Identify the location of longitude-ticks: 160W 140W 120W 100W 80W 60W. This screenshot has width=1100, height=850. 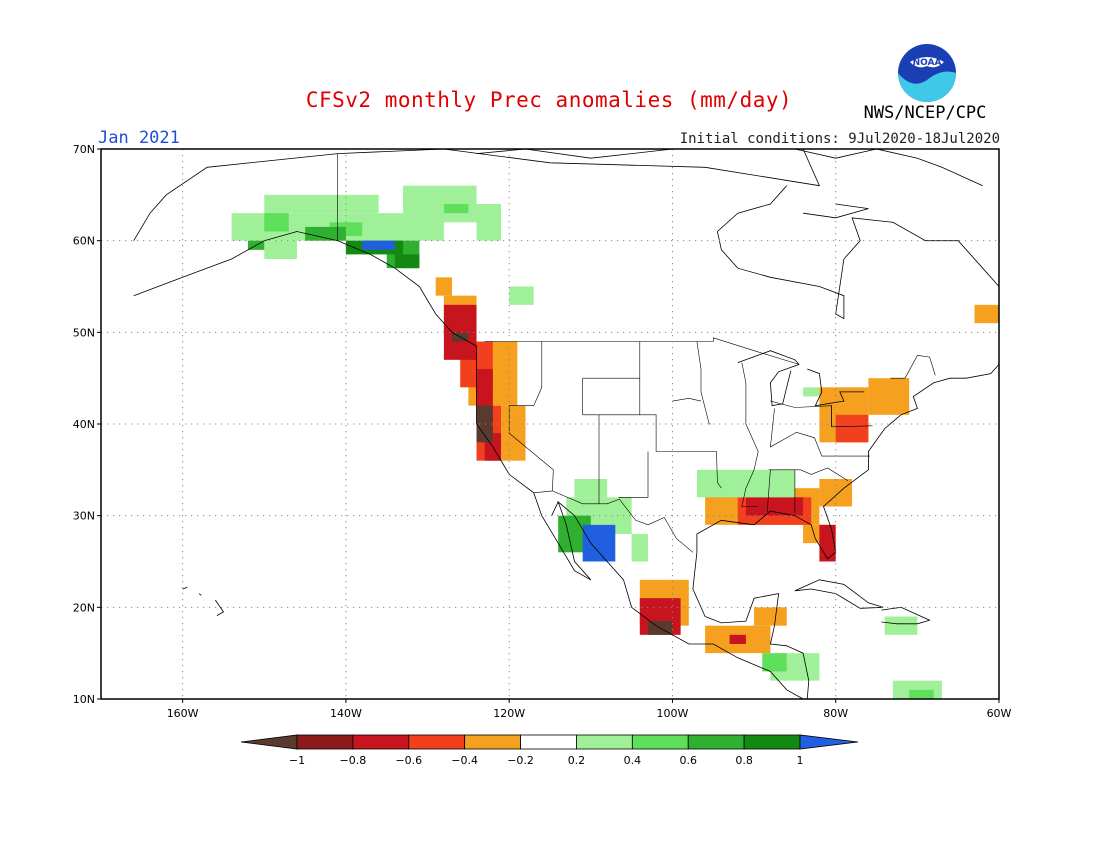
(589, 709).